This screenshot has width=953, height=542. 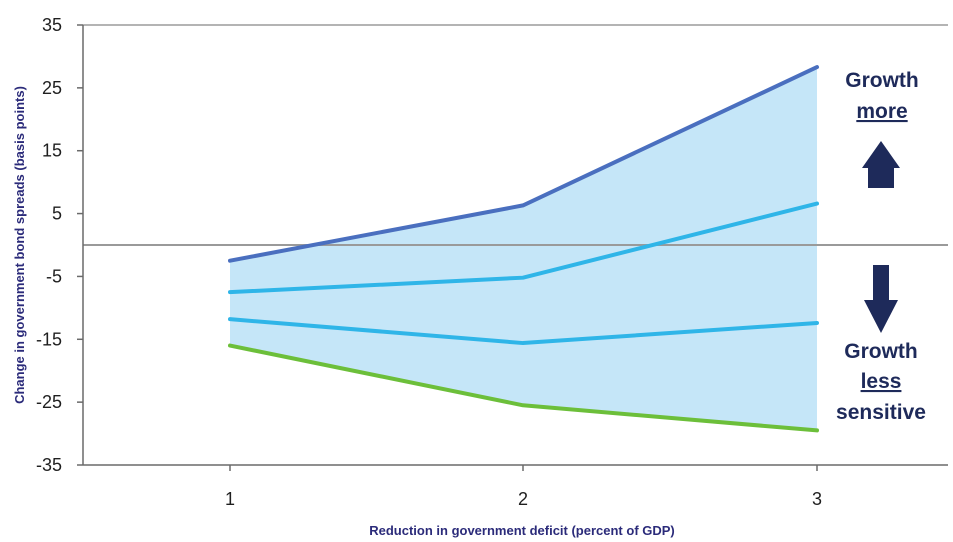 I want to click on up-arrow-icon, so click(x=881, y=164).